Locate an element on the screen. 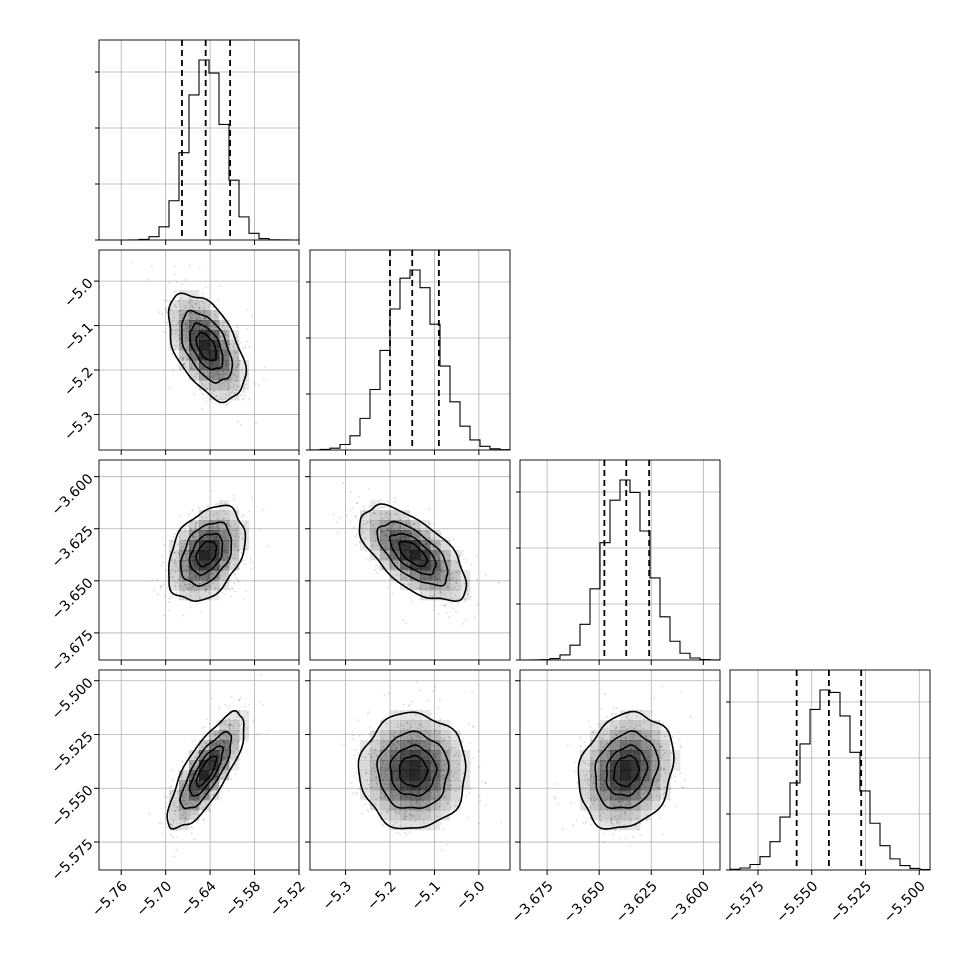 The height and width of the screenshot is (970, 970). ytick-label-3-2: −5.525 is located at coordinates (73, 753).